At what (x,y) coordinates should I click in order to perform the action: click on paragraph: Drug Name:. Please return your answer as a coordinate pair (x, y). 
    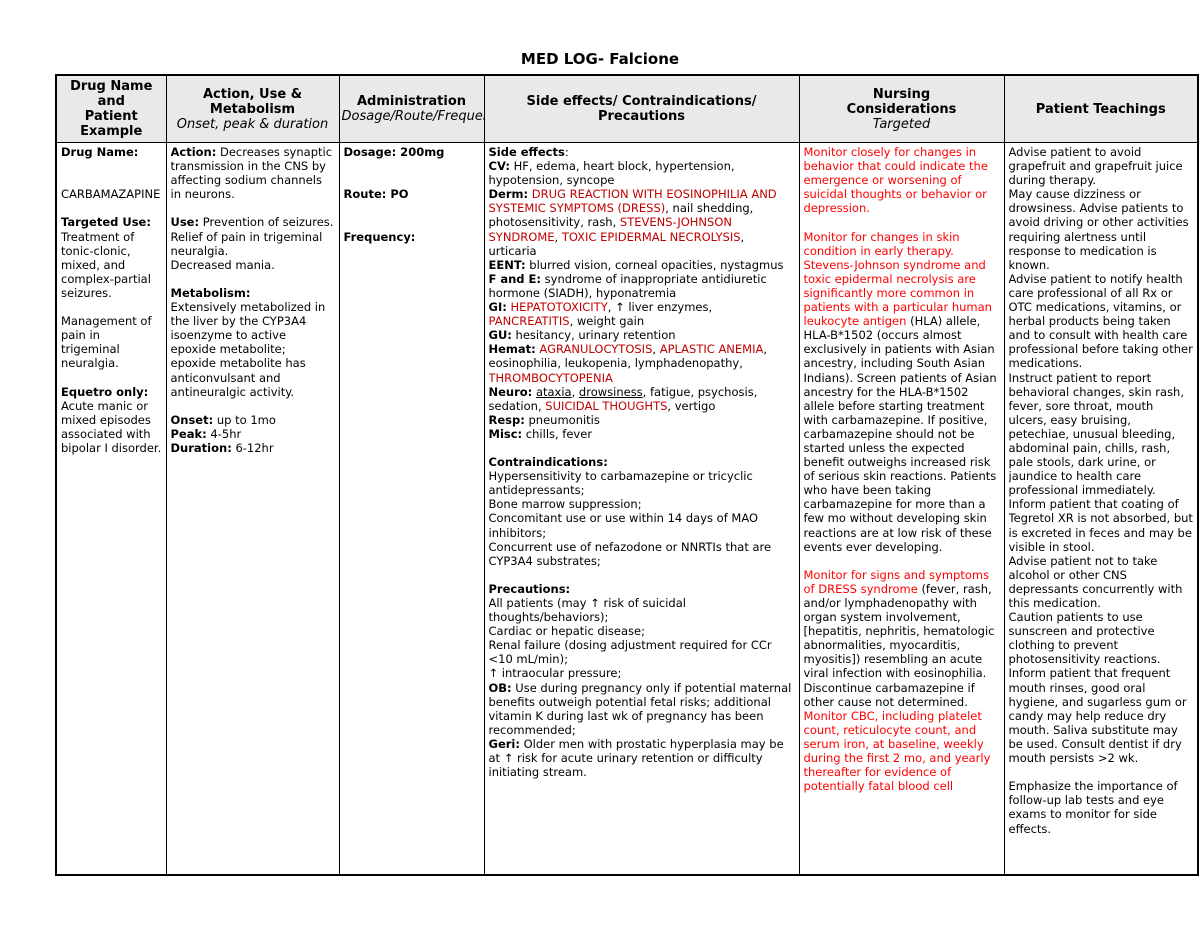
    Looking at the image, I should click on (100, 152).